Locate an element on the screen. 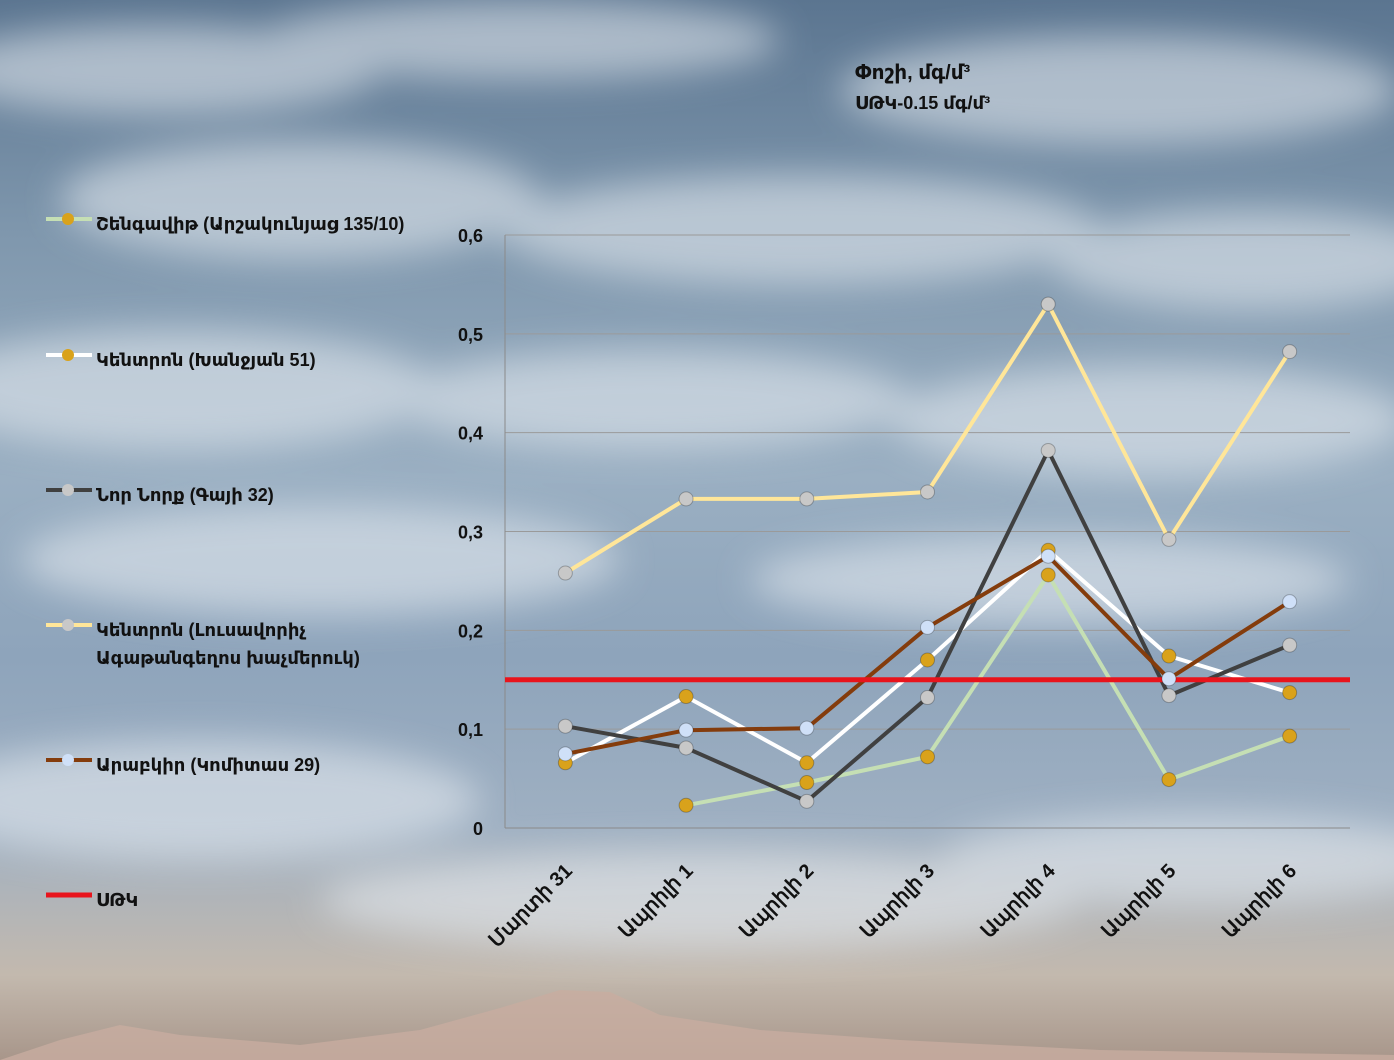 This screenshot has height=1060, width=1394. y-tick-label: 0,3 is located at coordinates (470, 533).